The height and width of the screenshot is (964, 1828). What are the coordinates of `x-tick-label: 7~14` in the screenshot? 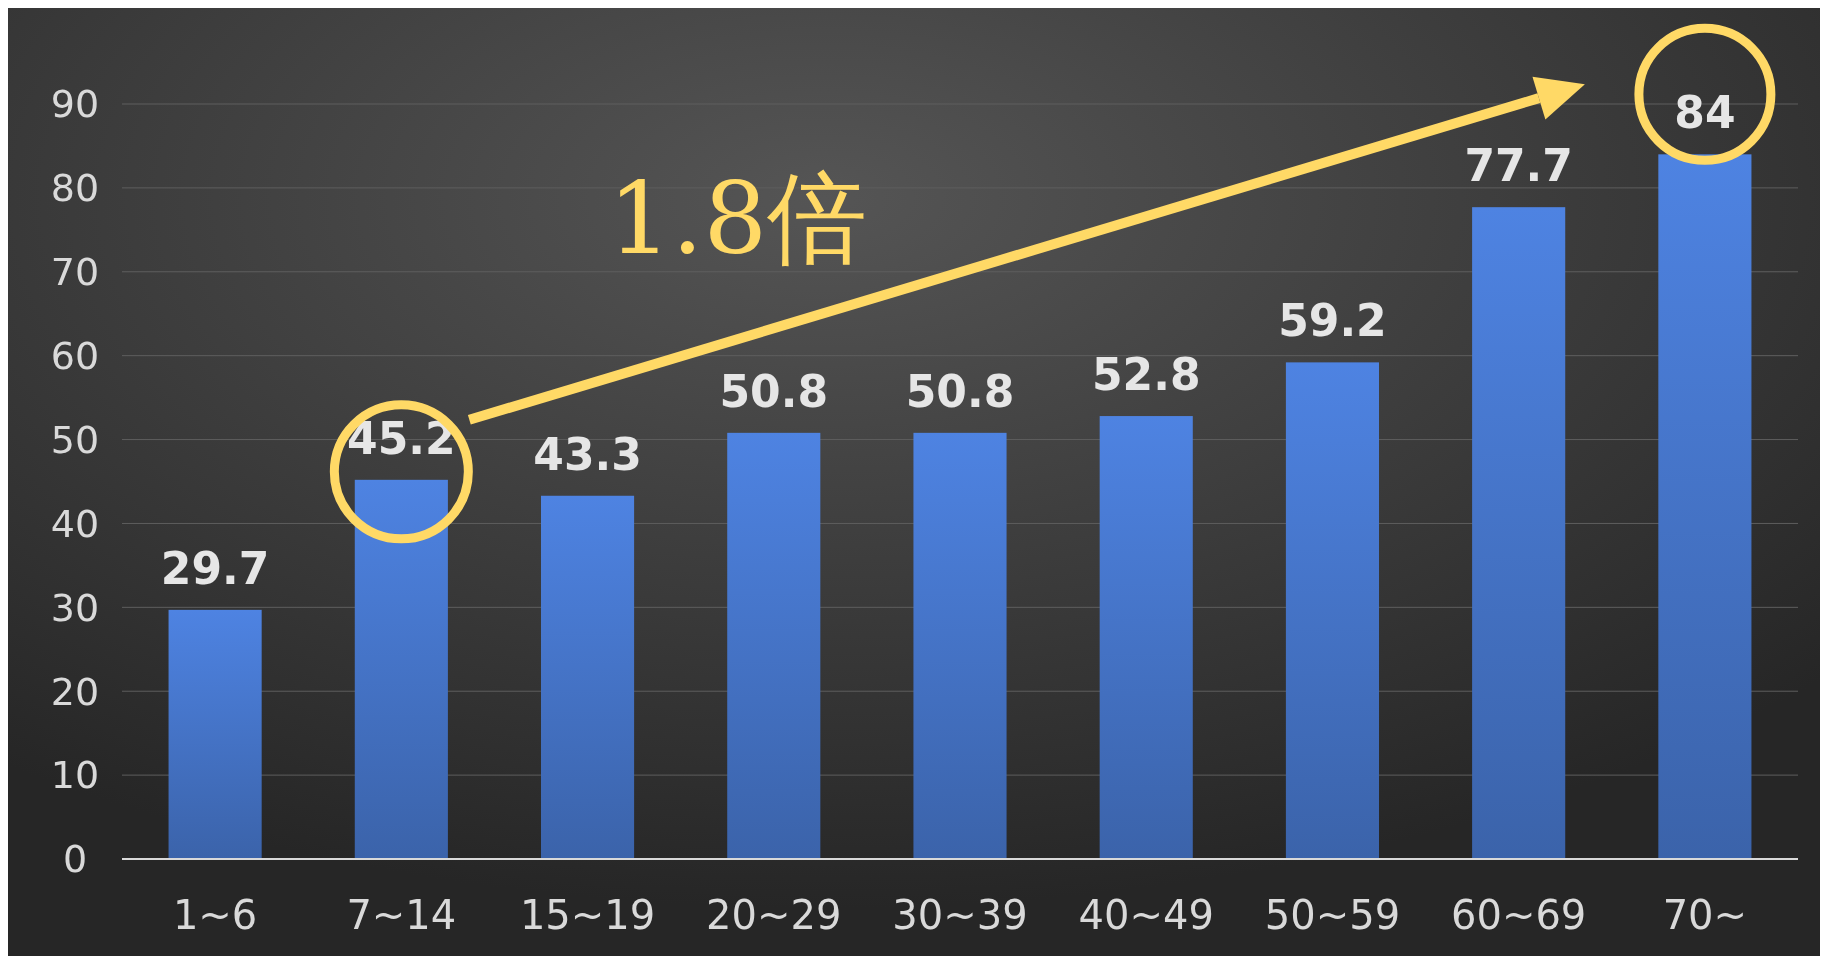 It's located at (401, 915).